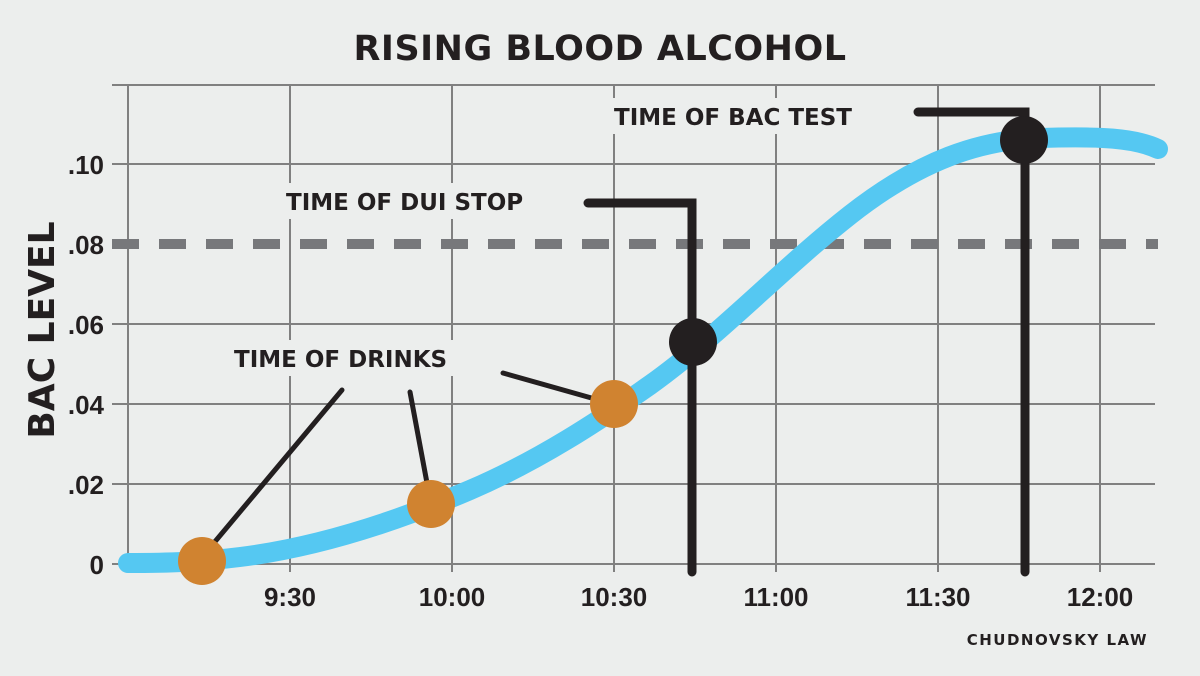 This screenshot has height=676, width=1200. What do you see at coordinates (86, 325) in the screenshot?
I see `y-tick: .06` at bounding box center [86, 325].